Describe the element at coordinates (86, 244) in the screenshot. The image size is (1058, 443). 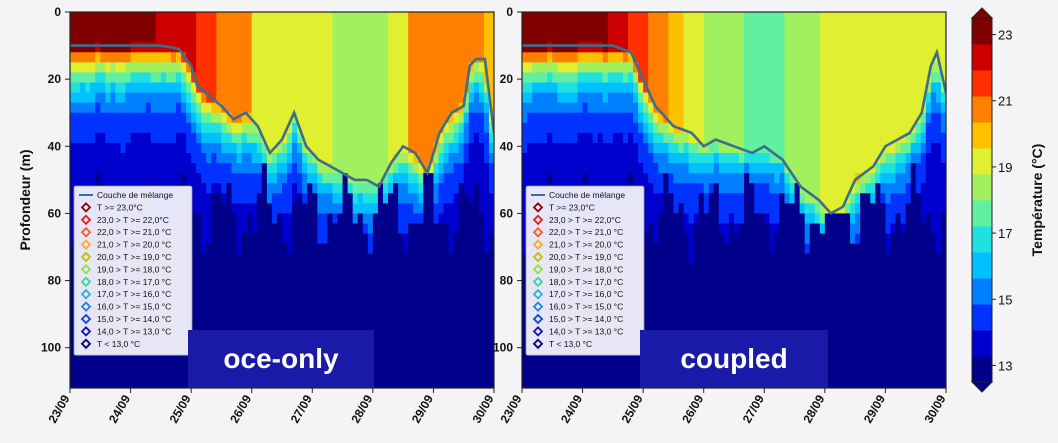
I see `legend-marker-swatch` at that location.